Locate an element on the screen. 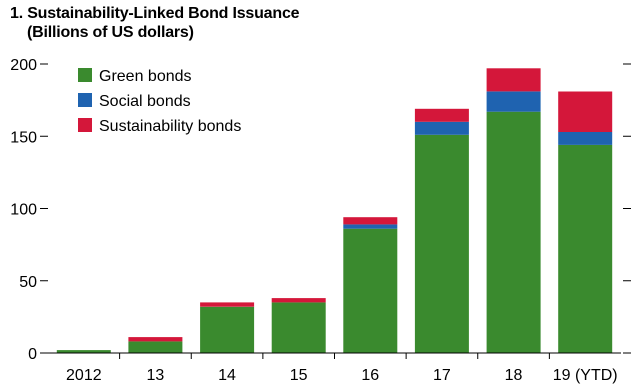 This screenshot has width=639, height=392. x-tick-label: 14 is located at coordinates (227, 375).